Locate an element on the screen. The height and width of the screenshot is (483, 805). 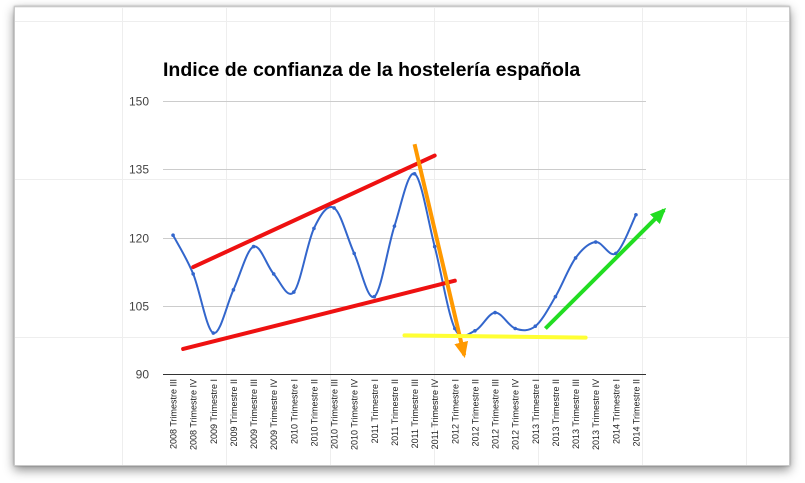
x-tick-label: 2010 Trimestre II is located at coordinates (314, 413).